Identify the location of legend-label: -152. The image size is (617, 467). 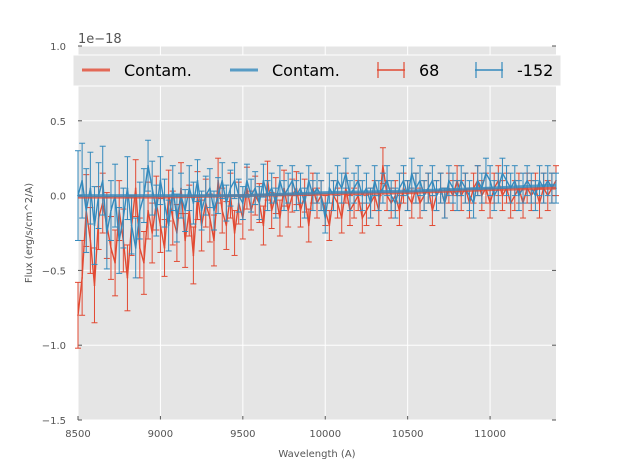
(535, 70).